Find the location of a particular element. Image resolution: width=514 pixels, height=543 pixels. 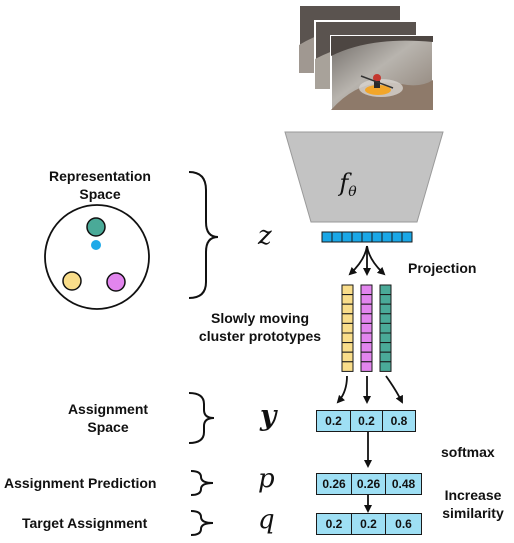

assignment-space-label: Assignment Space is located at coordinates (108, 418).